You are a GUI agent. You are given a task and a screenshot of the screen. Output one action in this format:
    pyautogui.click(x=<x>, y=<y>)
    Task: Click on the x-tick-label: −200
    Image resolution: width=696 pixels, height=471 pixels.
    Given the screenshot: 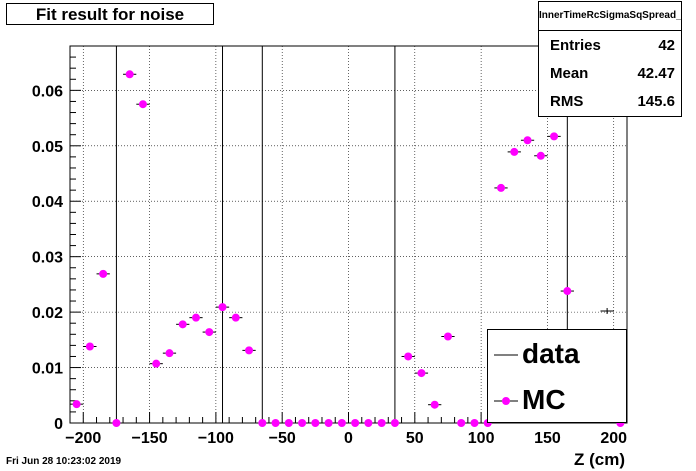 What is the action you would take?
    pyautogui.click(x=83, y=438)
    